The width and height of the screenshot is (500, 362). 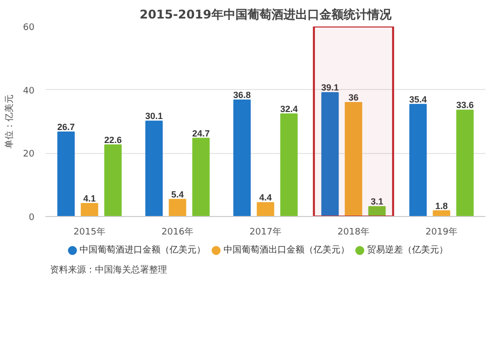 What do you see at coordinates (266, 15) in the screenshot?
I see `chart-title: 2015-2019年中国葡萄酒进出口金额统计情况` at bounding box center [266, 15].